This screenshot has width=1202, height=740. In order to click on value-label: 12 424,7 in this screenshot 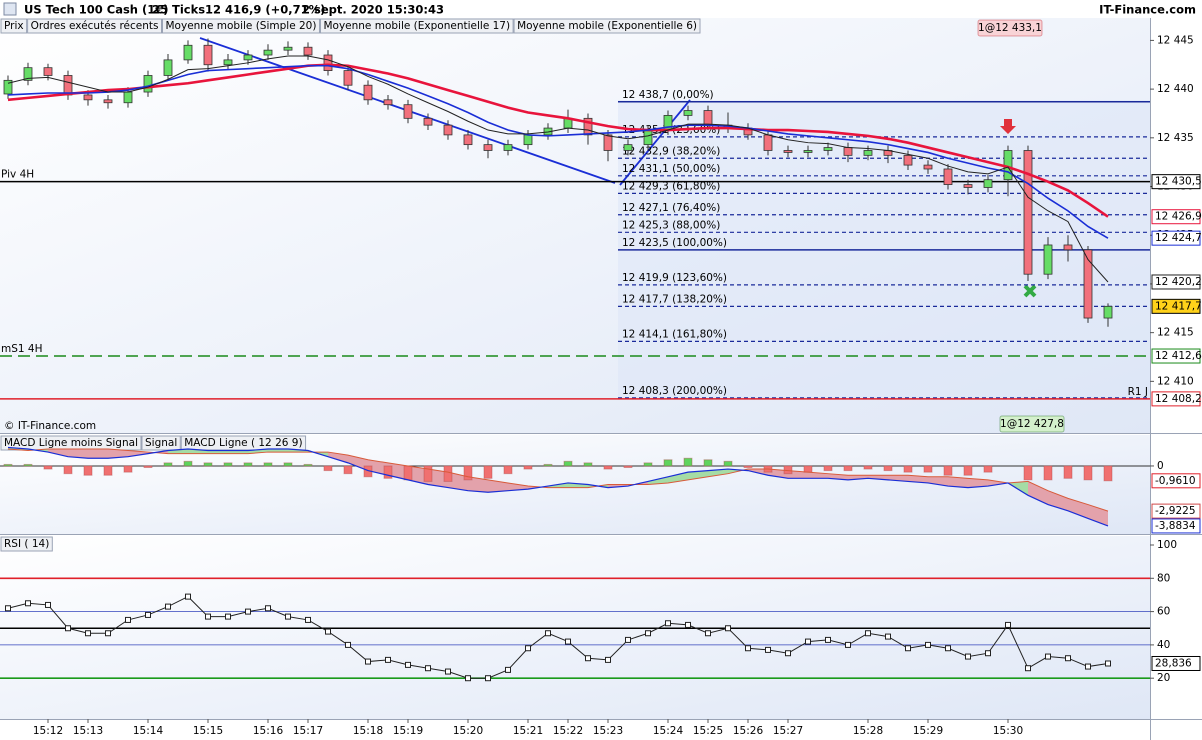, I will do `click(1178, 238)`.